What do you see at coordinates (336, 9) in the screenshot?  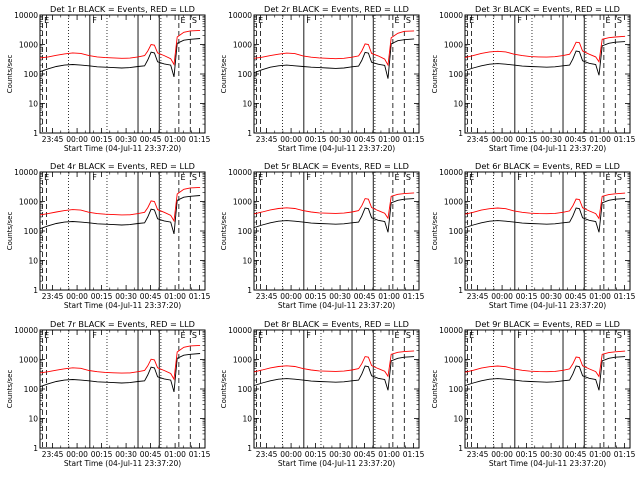 I see `panel-title: Det 2r BLACK = Events, RED = LLD` at bounding box center [336, 9].